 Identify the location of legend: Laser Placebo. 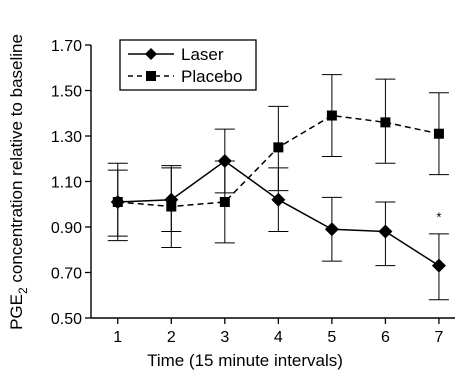
(188, 65).